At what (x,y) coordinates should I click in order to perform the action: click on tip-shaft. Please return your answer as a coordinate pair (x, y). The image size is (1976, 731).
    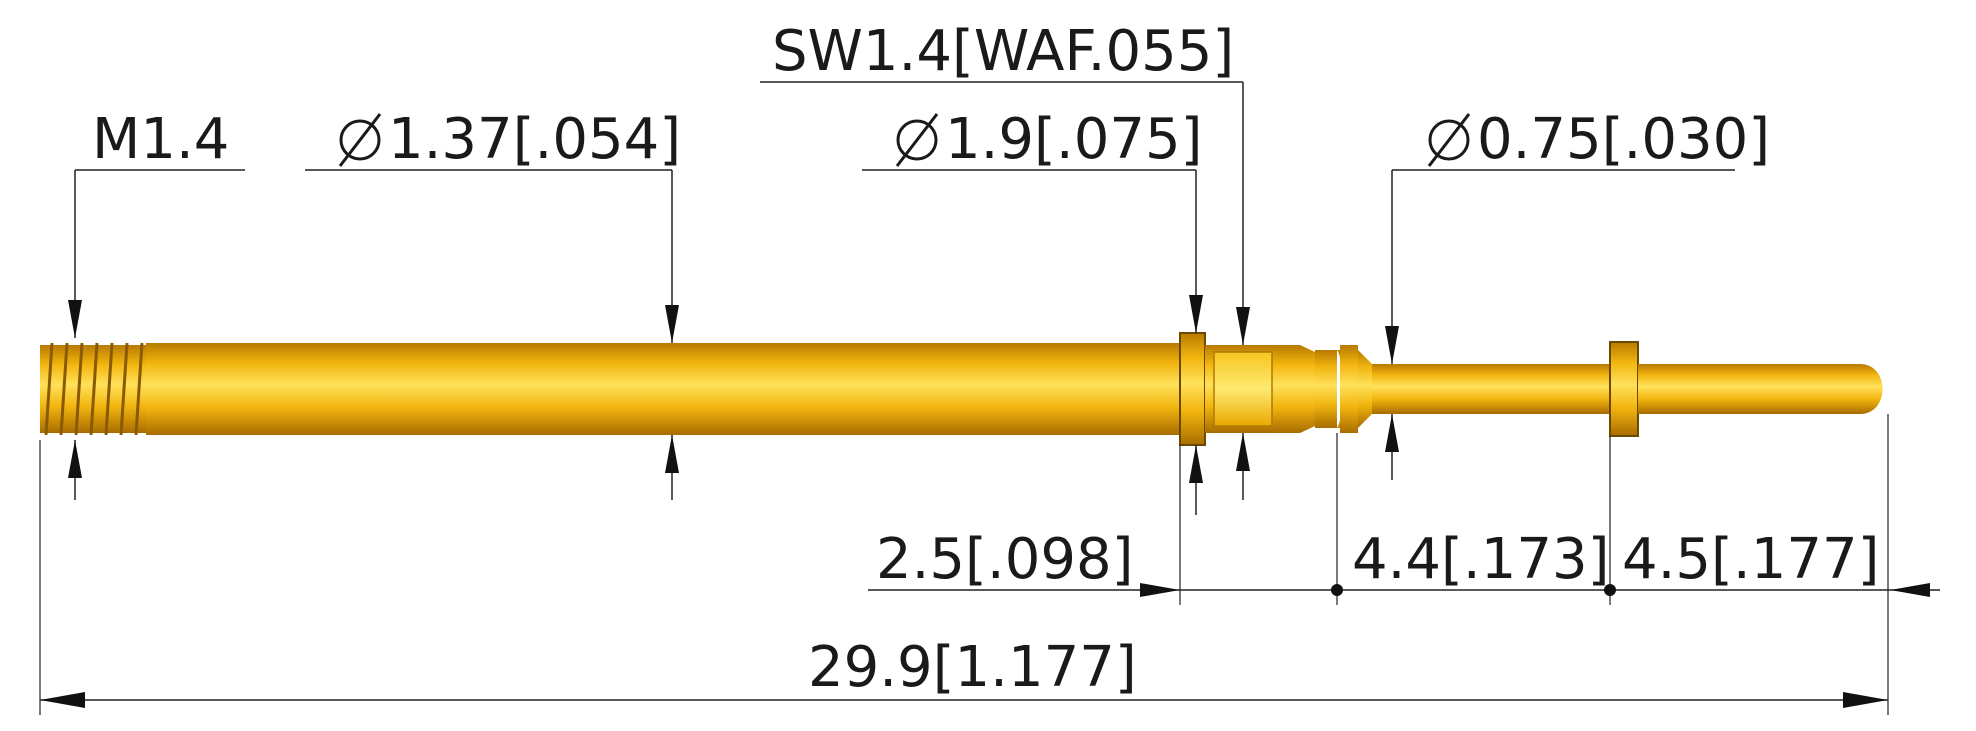
    Looking at the image, I should click on (1492, 389).